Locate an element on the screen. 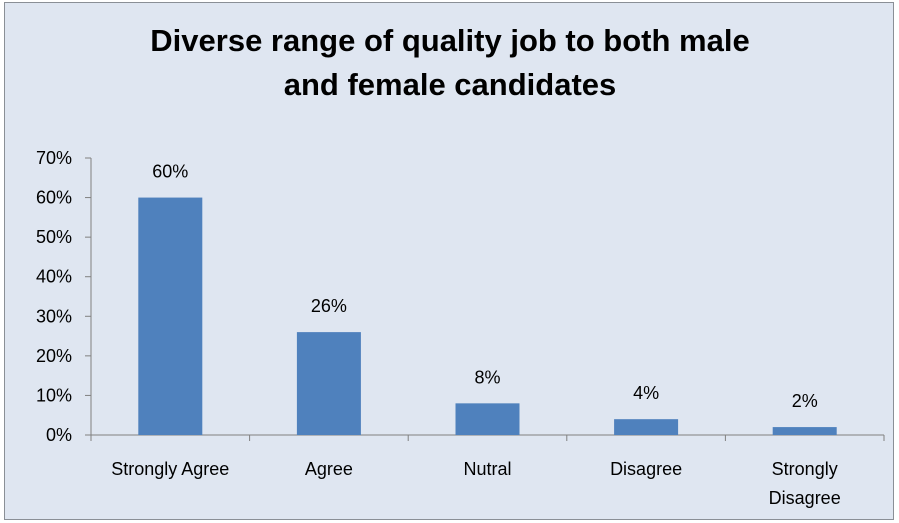 The image size is (899, 523). chart-title-line-2: and female candidates is located at coordinates (450, 84).